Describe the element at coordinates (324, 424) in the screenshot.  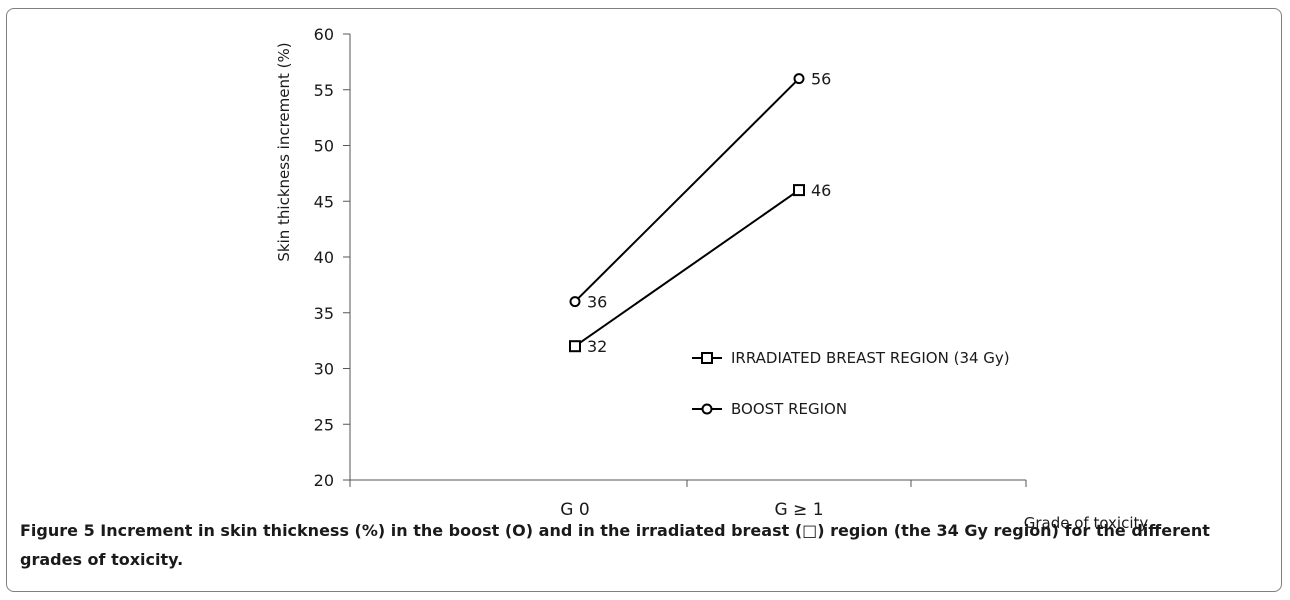
I see `y-tick-label: 25` at that location.